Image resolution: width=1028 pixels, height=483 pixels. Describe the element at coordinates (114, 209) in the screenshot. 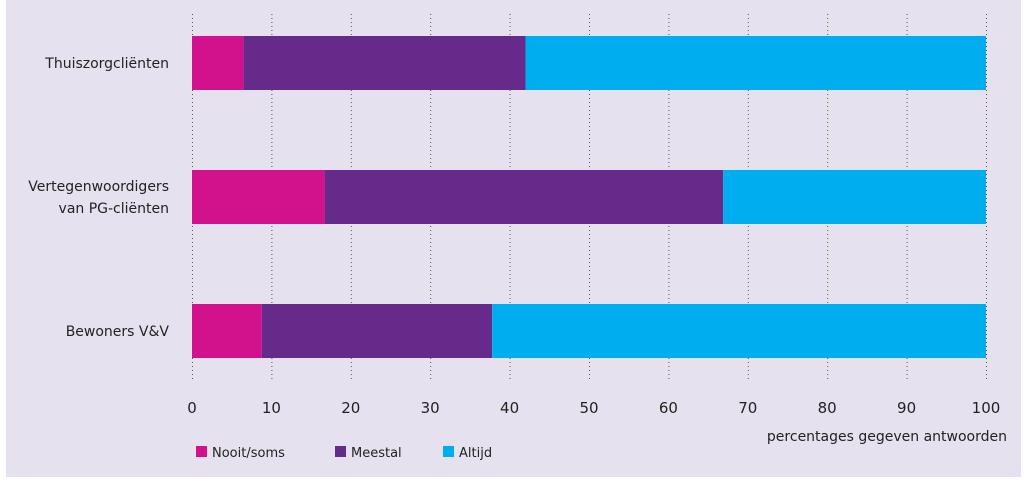

I see `category-label-2-line-2: van PG-cliënten` at that location.